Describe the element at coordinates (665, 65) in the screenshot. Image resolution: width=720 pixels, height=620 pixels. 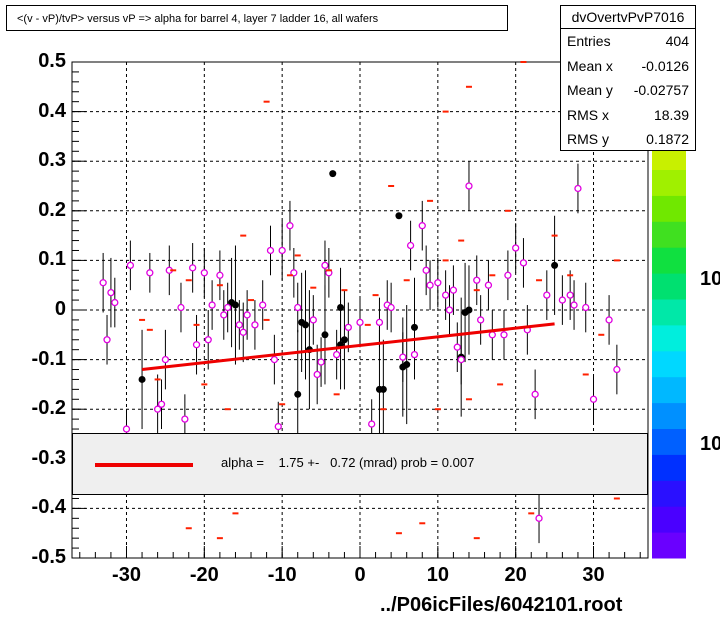
I see `stats-value: -0.0126` at that location.